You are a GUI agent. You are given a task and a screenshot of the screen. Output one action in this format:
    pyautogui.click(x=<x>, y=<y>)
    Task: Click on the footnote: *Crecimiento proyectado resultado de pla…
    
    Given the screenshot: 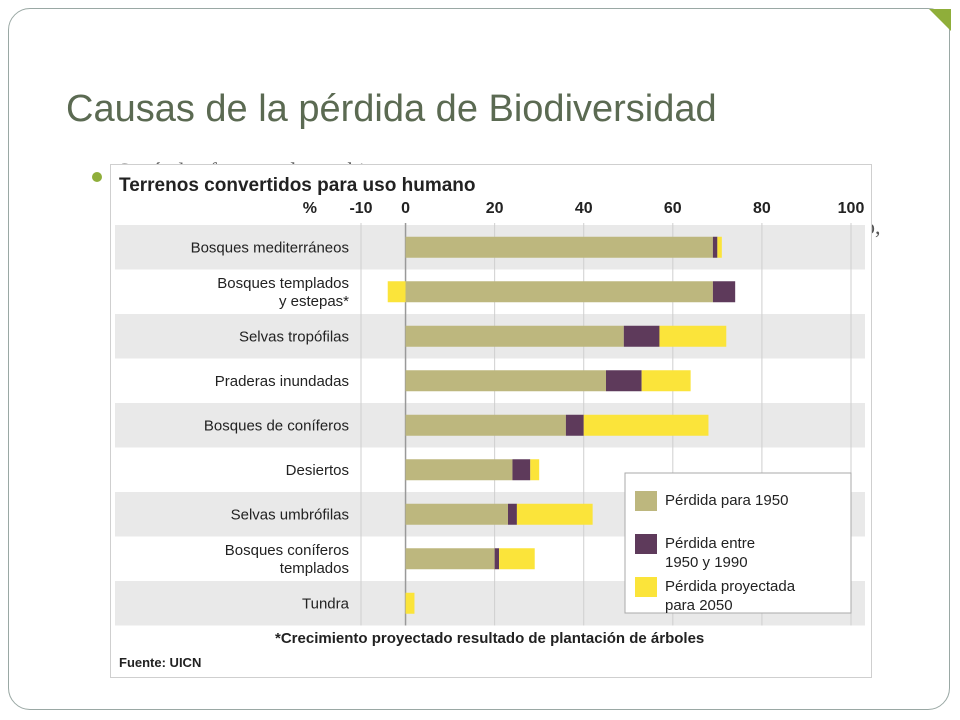 What is the action you would take?
    pyautogui.click(x=489, y=638)
    